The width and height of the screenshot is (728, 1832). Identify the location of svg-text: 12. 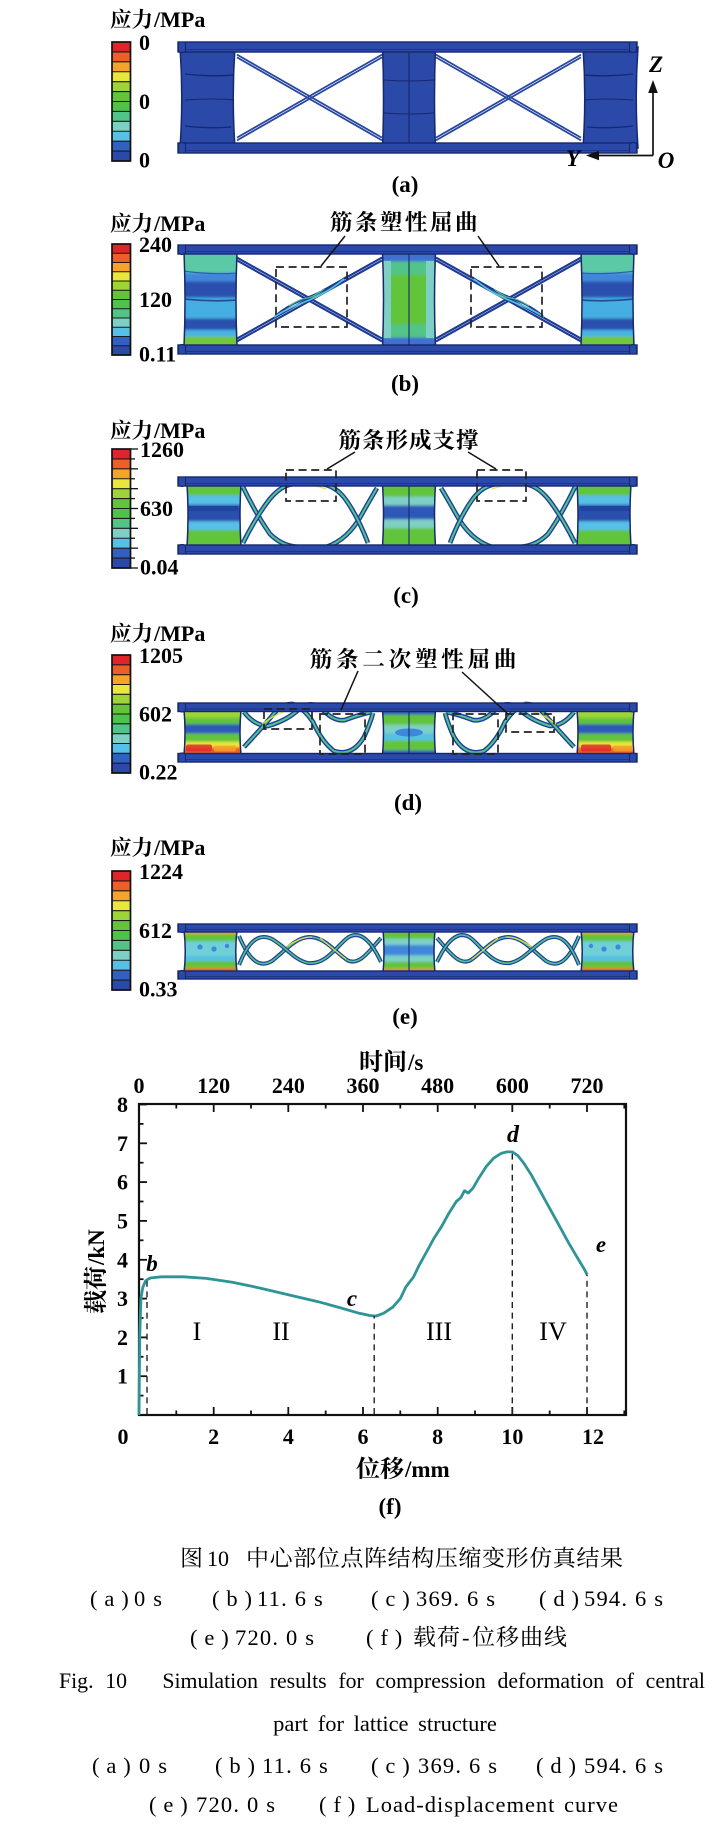
(593, 1436).